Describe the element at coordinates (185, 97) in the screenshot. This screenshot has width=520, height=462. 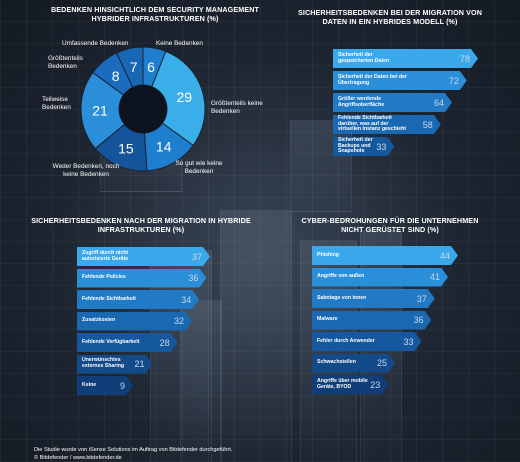
I see `donut-value-label: 29` at that location.